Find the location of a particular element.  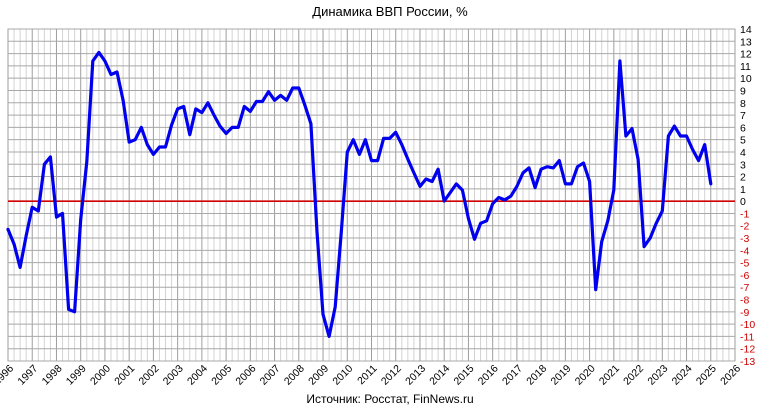

y-tick-label: 14 is located at coordinates (746, 30).